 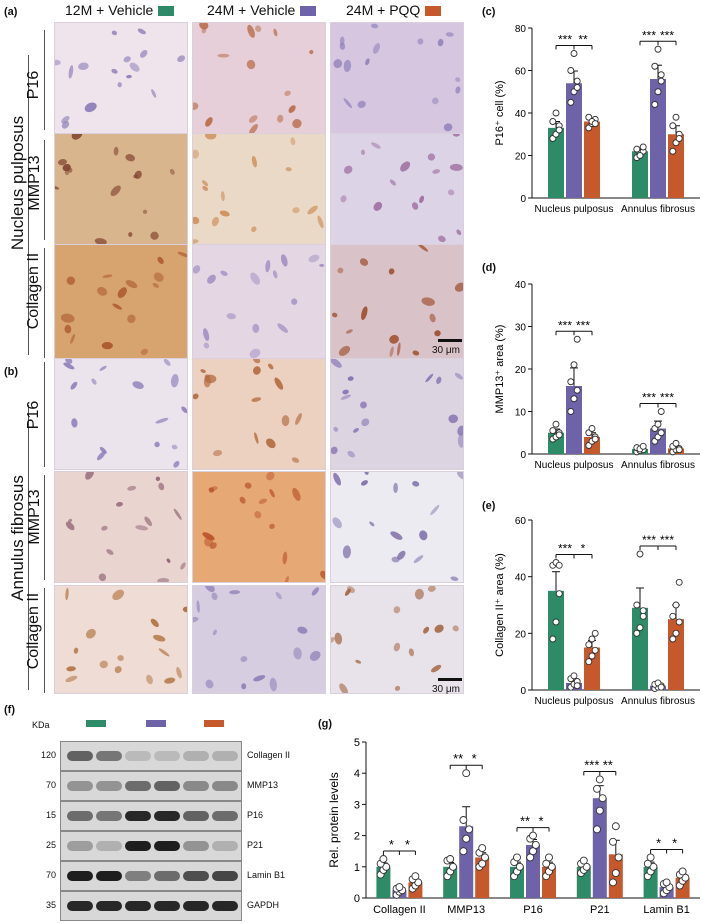 What do you see at coordinates (48, 755) in the screenshot?
I see `blot-kda-label: 120` at bounding box center [48, 755].